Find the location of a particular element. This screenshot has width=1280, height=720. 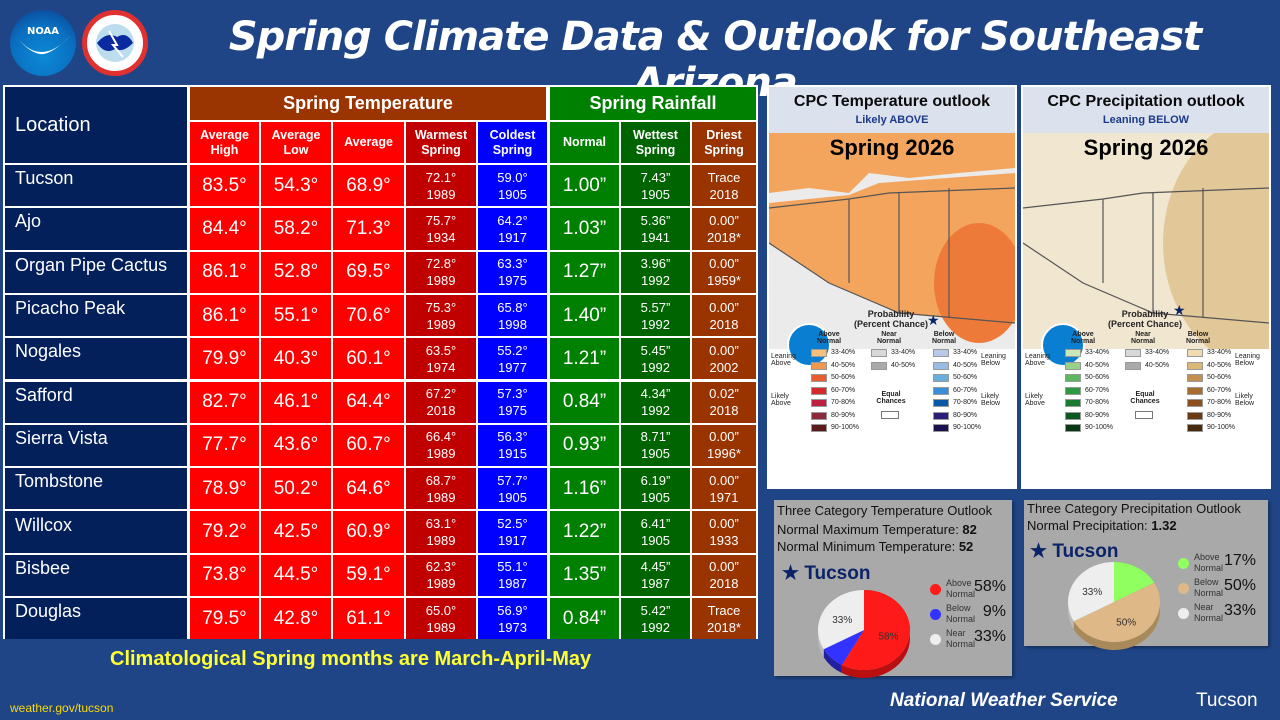

driest-spring: 0.00” 2018* is located at coordinates (724, 229).